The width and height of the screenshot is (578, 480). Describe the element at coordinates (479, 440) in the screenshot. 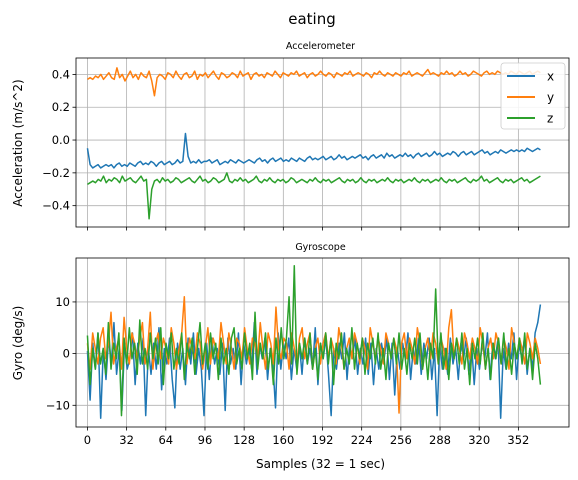

I see `x-tick-label: 320` at that location.